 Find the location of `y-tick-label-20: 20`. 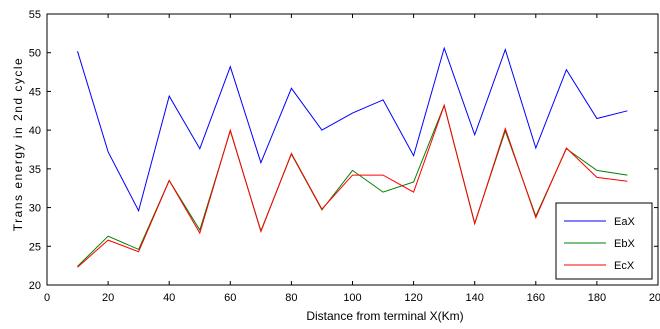

y-tick-label-20: 20 is located at coordinates (35, 286).